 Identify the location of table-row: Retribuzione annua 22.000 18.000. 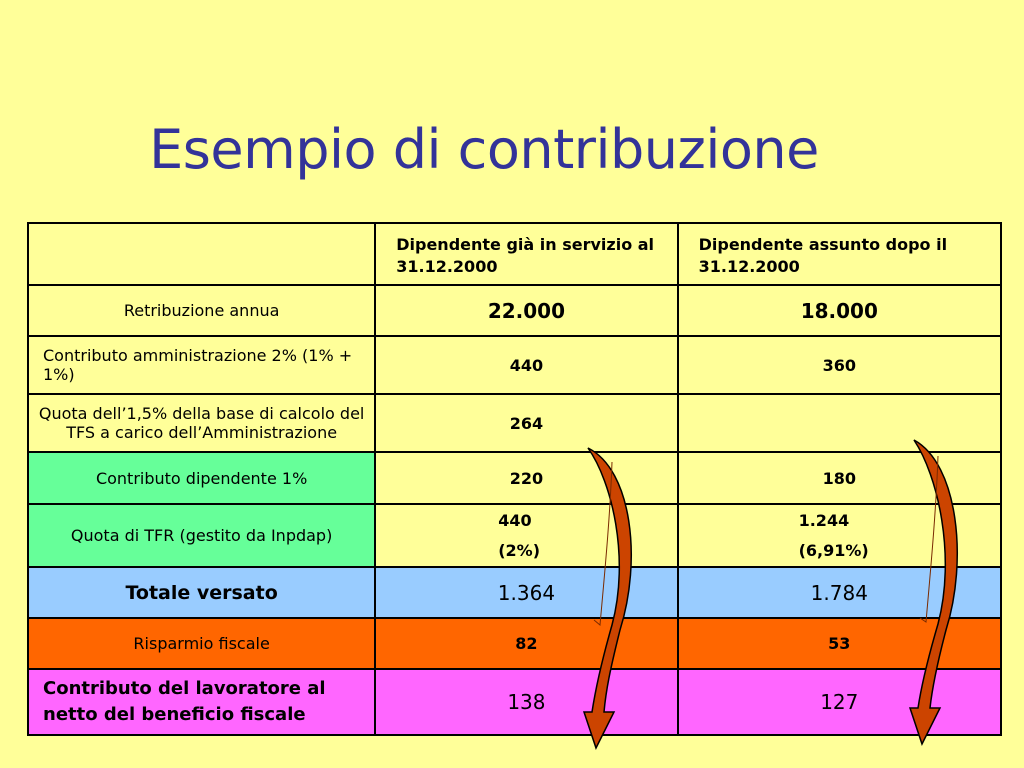
(514, 310).